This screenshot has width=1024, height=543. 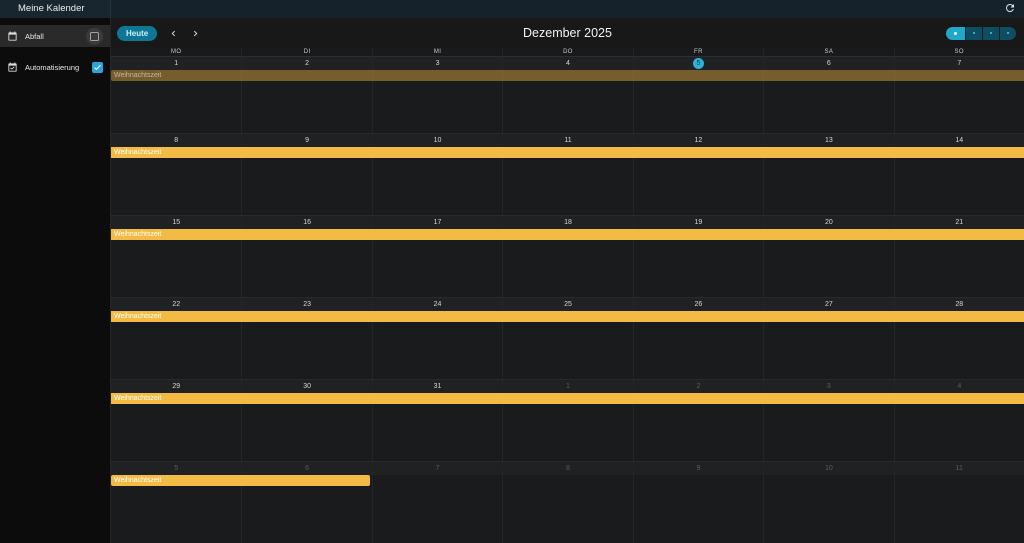 What do you see at coordinates (176, 256) in the screenshot?
I see `day-cell: 15` at bounding box center [176, 256].